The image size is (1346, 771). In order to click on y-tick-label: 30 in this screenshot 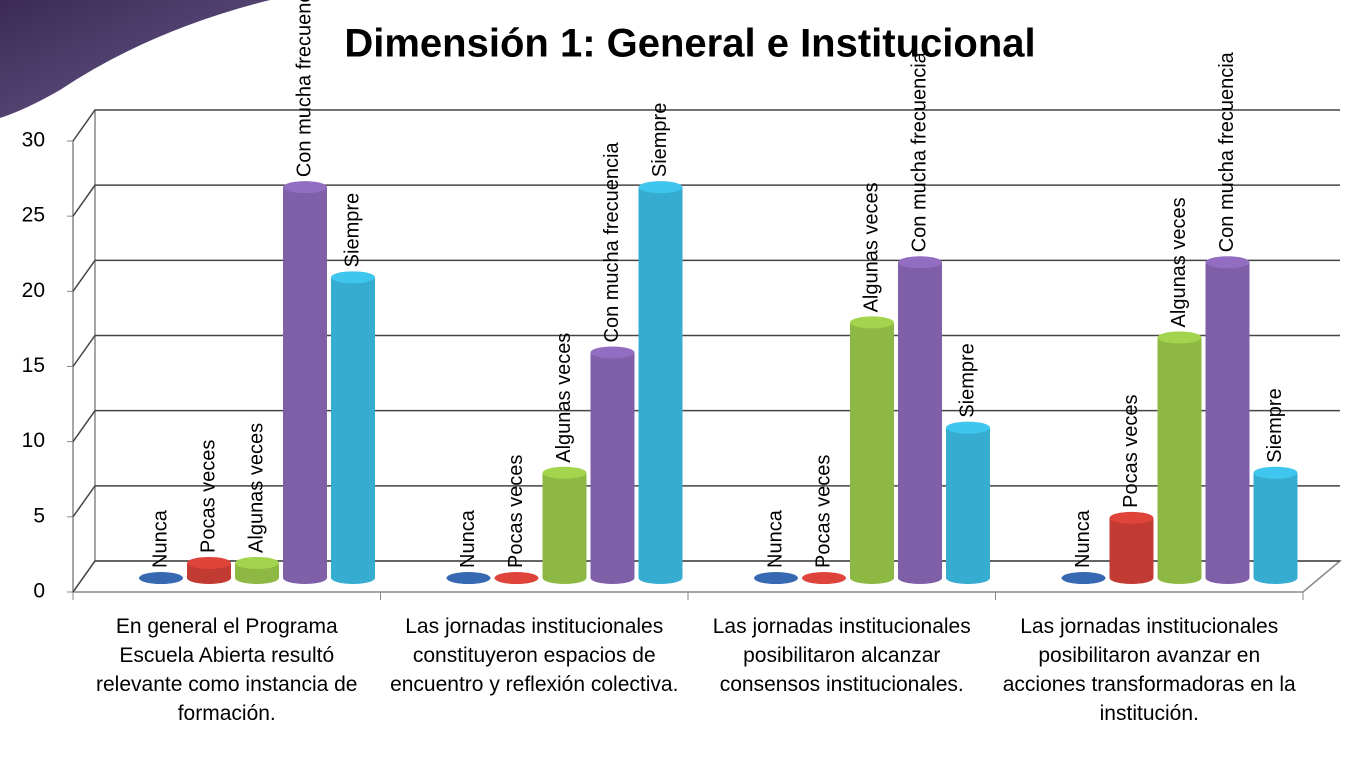, I will do `click(33, 140)`.